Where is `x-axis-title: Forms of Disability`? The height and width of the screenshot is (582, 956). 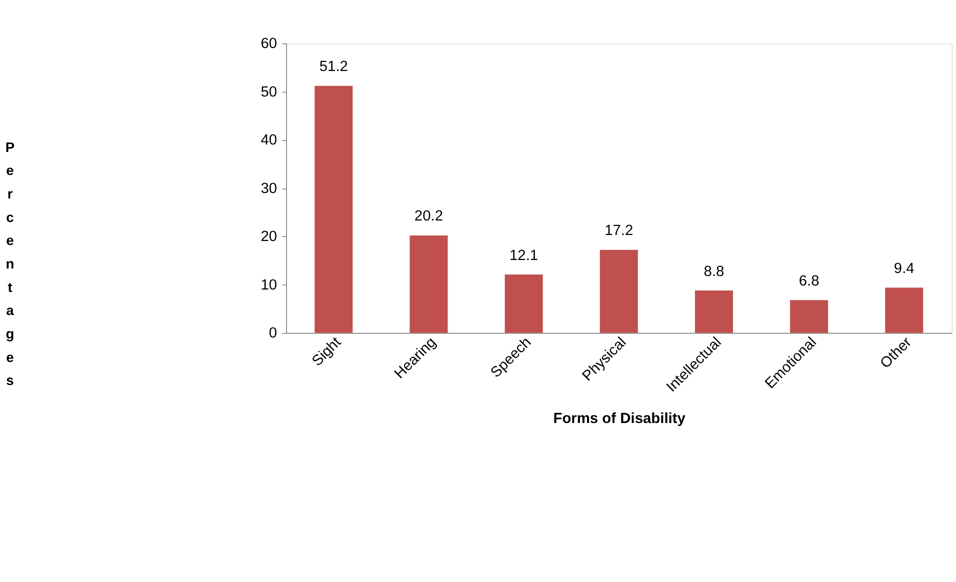 x-axis-title: Forms of Disability is located at coordinates (619, 419).